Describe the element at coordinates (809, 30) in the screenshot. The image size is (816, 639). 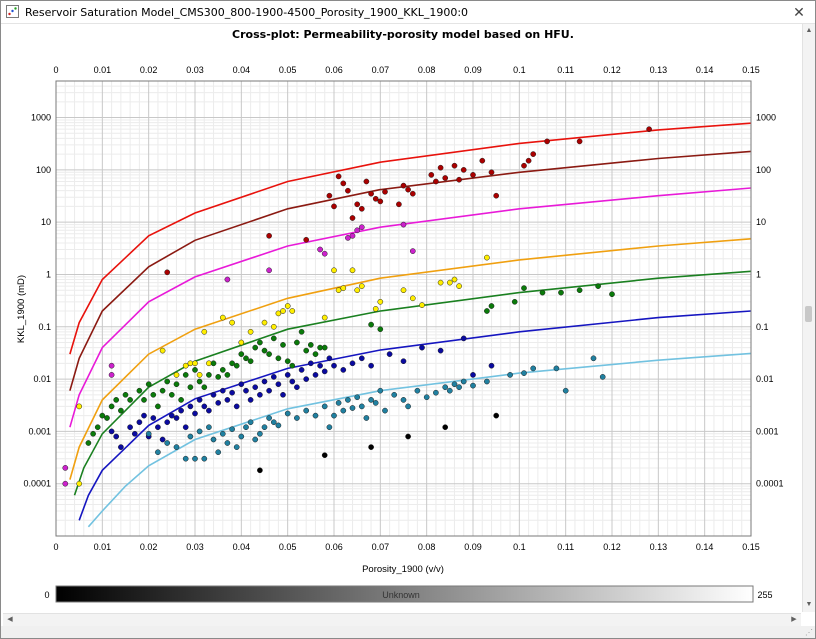
I see `scroll-up-icon: ▲` at that location.